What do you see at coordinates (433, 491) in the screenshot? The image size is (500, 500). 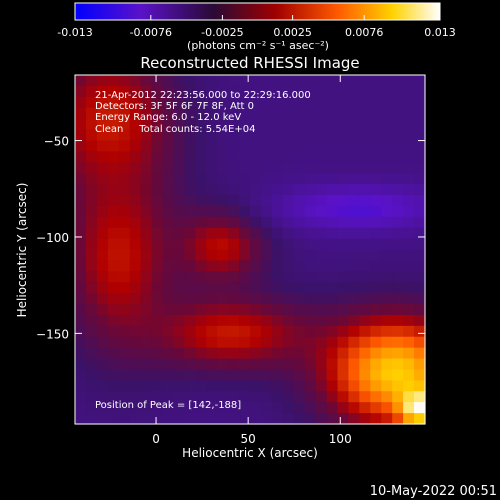 I see `footer-date: 10-May-2022 00:51` at bounding box center [433, 491].